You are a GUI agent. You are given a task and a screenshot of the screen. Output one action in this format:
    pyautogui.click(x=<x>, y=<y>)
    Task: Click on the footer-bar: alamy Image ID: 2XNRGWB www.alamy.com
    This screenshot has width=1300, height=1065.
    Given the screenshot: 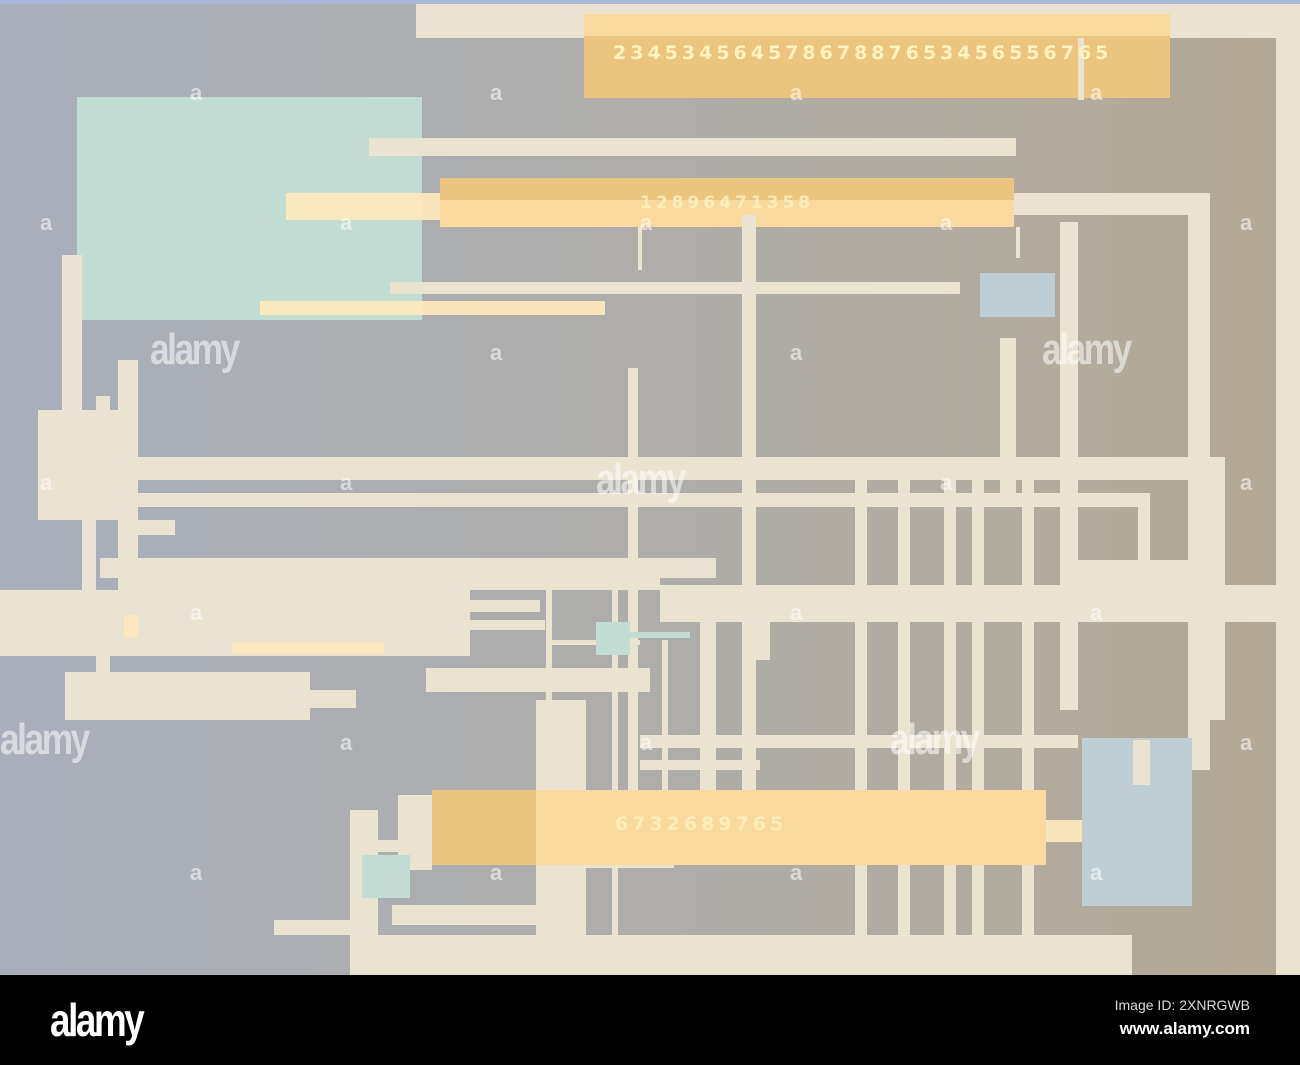 What is the action you would take?
    pyautogui.click(x=650, y=1020)
    